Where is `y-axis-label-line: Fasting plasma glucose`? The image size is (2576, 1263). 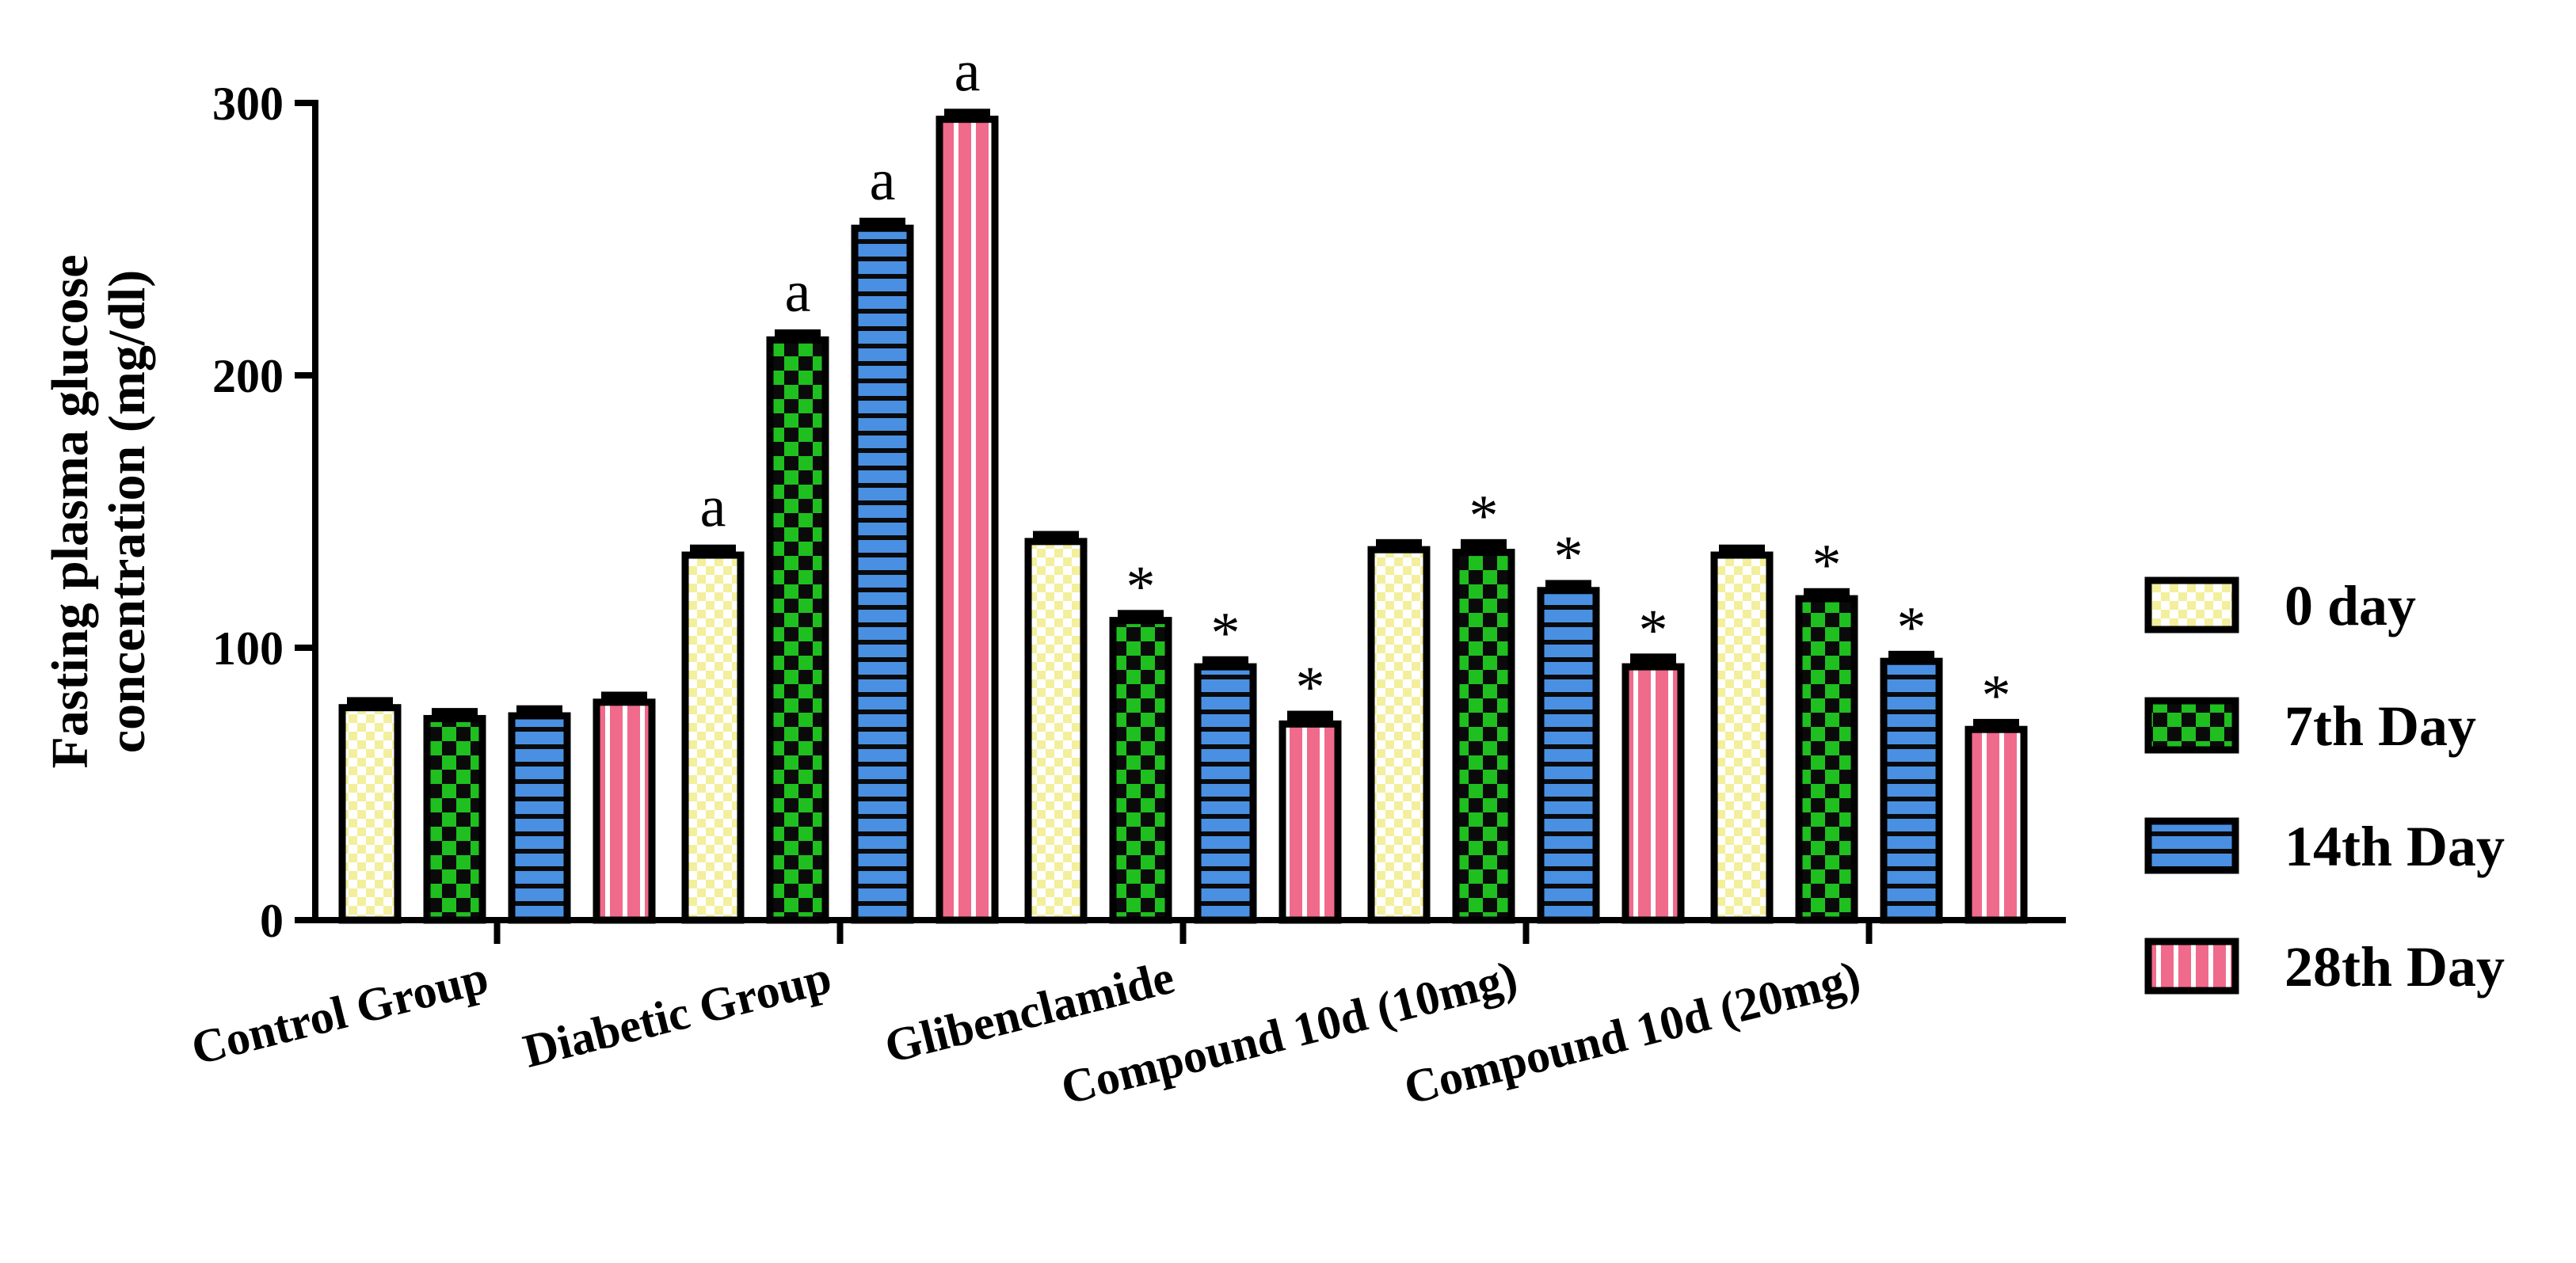
y-axis-label-line: Fasting plasma glucose is located at coordinates (70, 511).